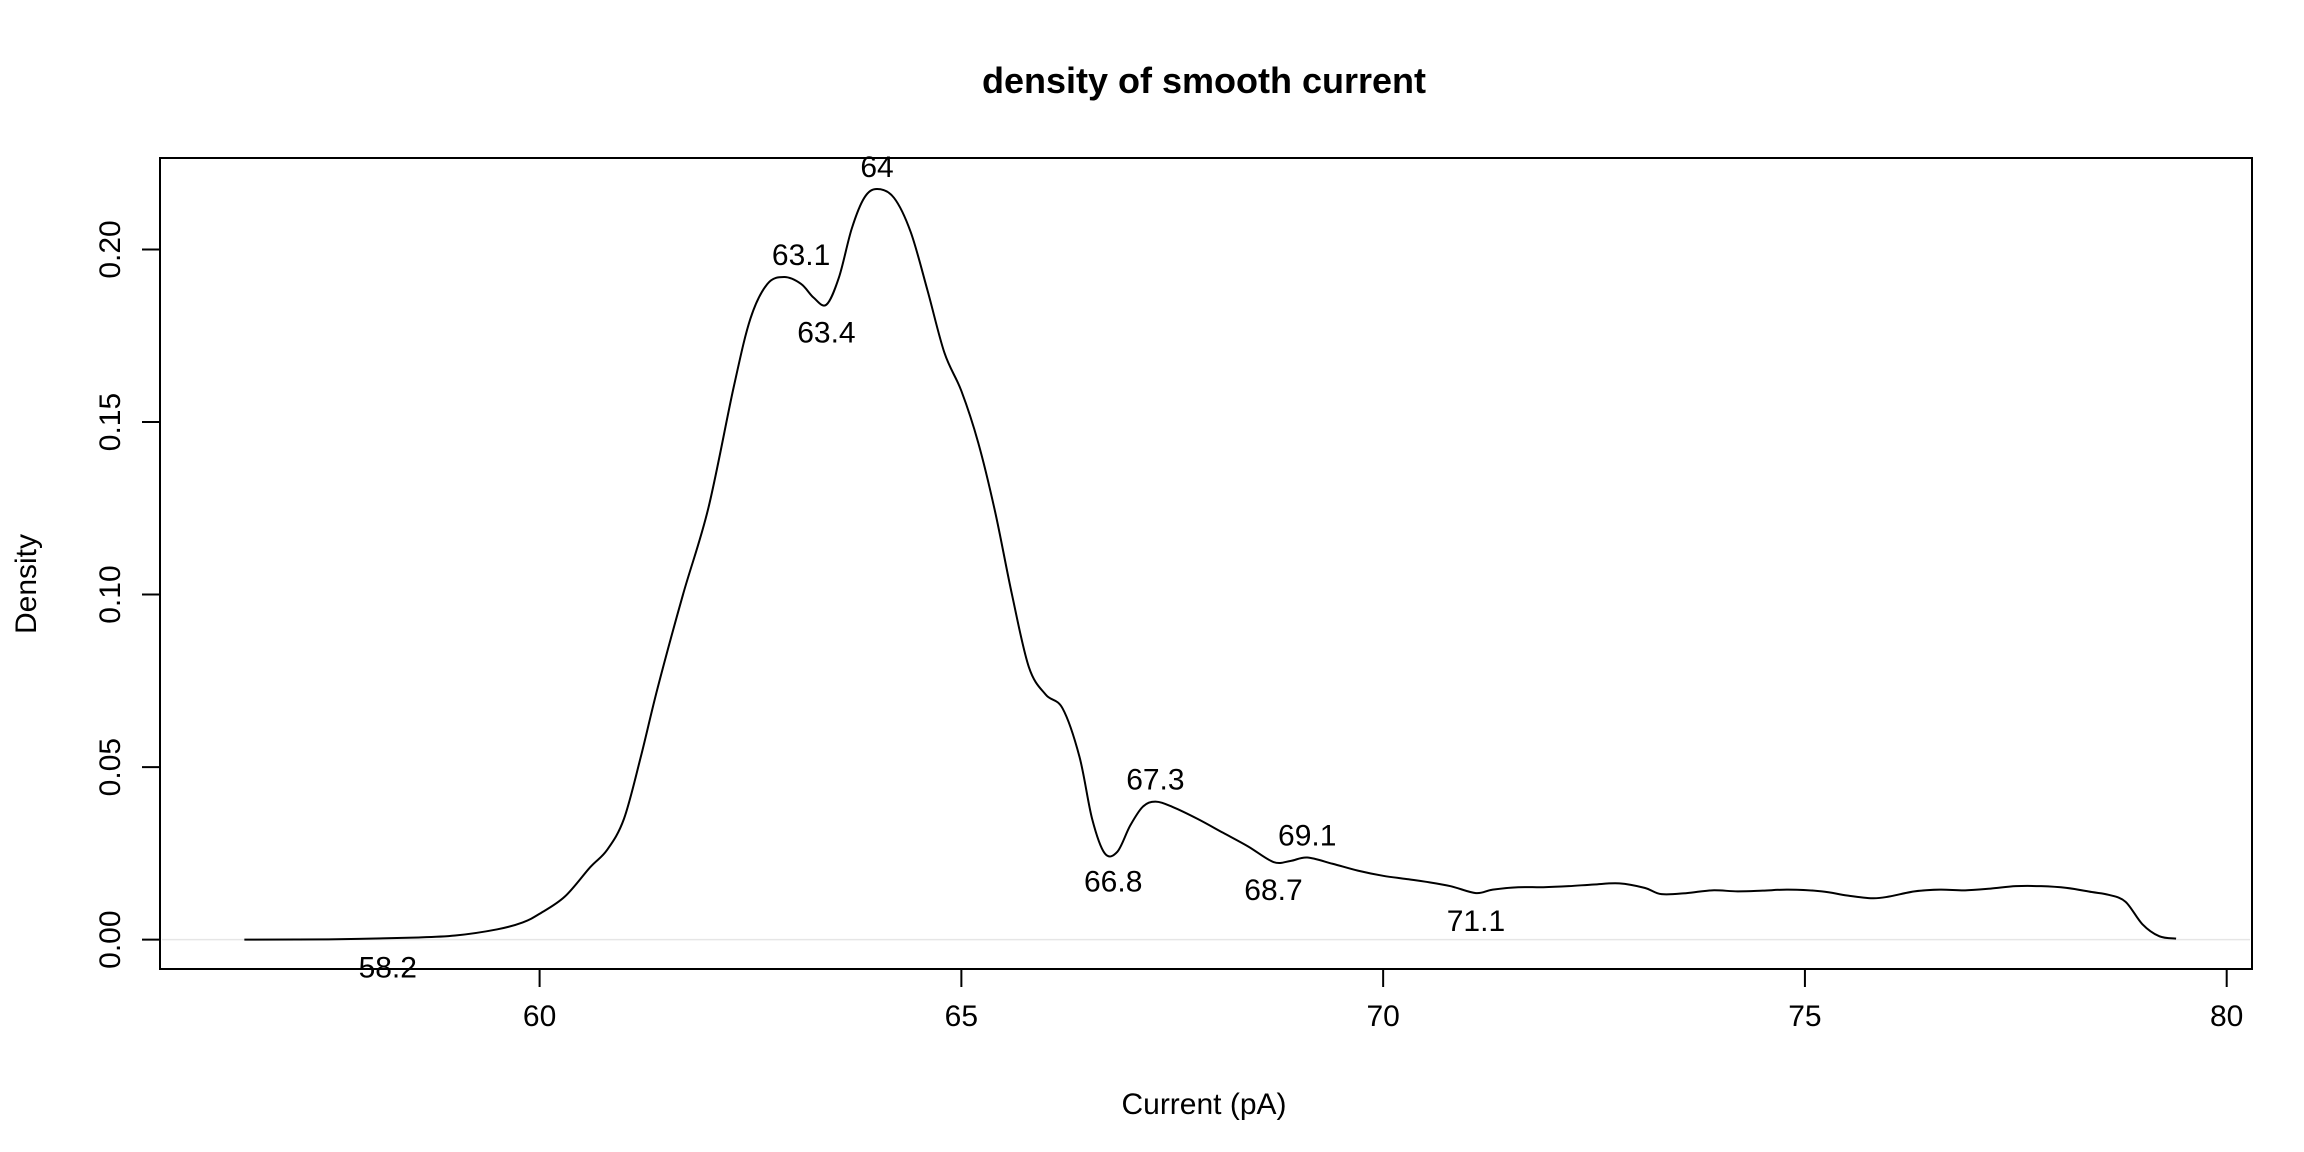 The height and width of the screenshot is (1152, 2304). Describe the element at coordinates (2226, 1016) in the screenshot. I see `x-tick-label: 80` at that location.